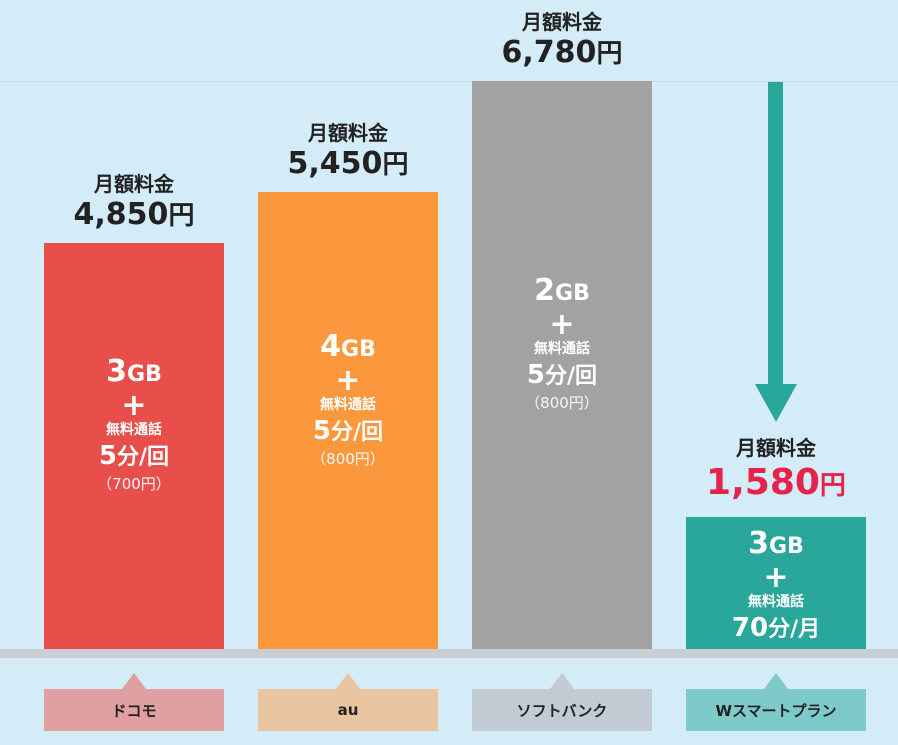  I want to click on price-header-1: 月額料金 5,450円, so click(348, 151).